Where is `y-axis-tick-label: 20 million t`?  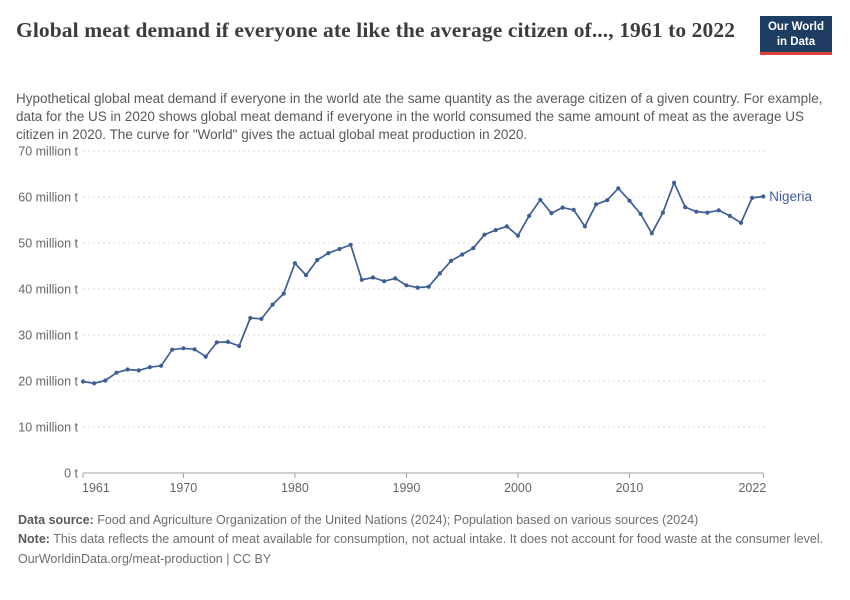
y-axis-tick-label: 20 million t is located at coordinates (48, 382).